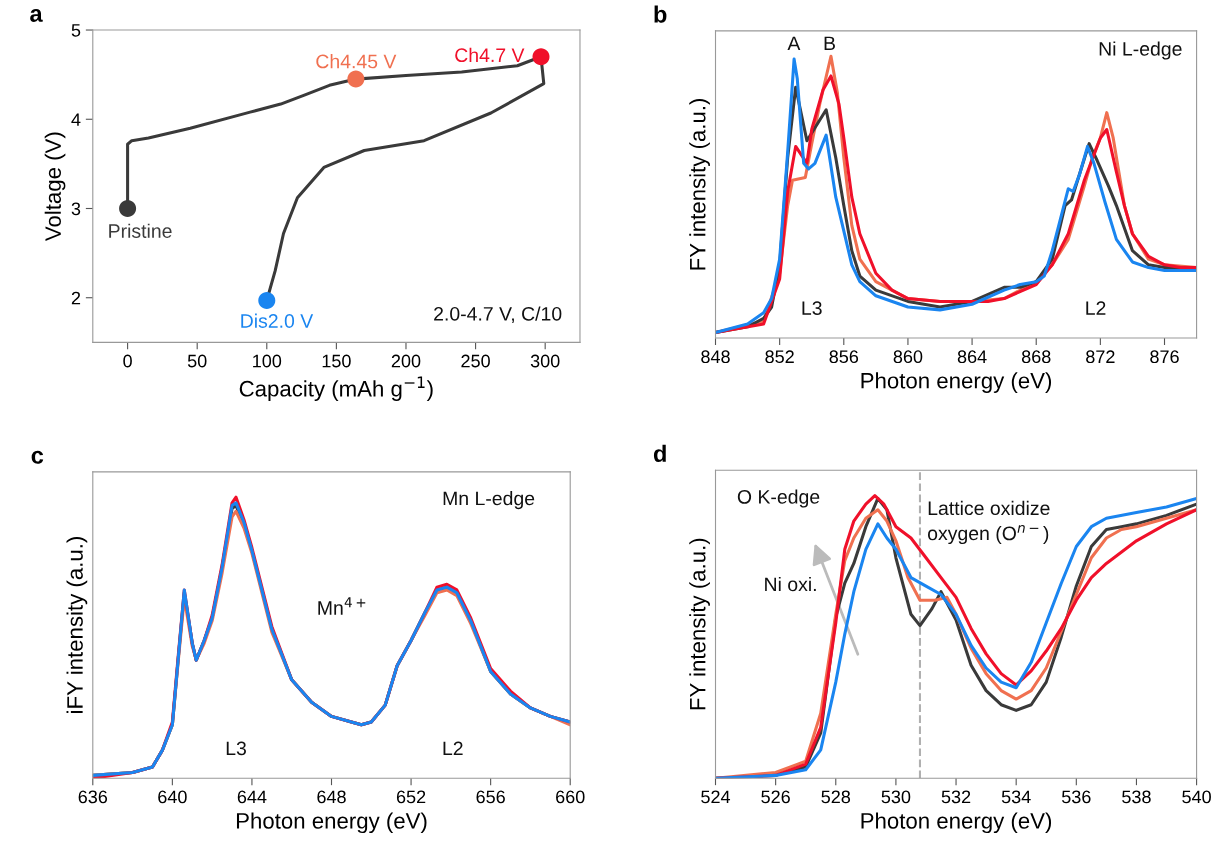  I want to click on y-tick-label: 5, so click(76, 30).